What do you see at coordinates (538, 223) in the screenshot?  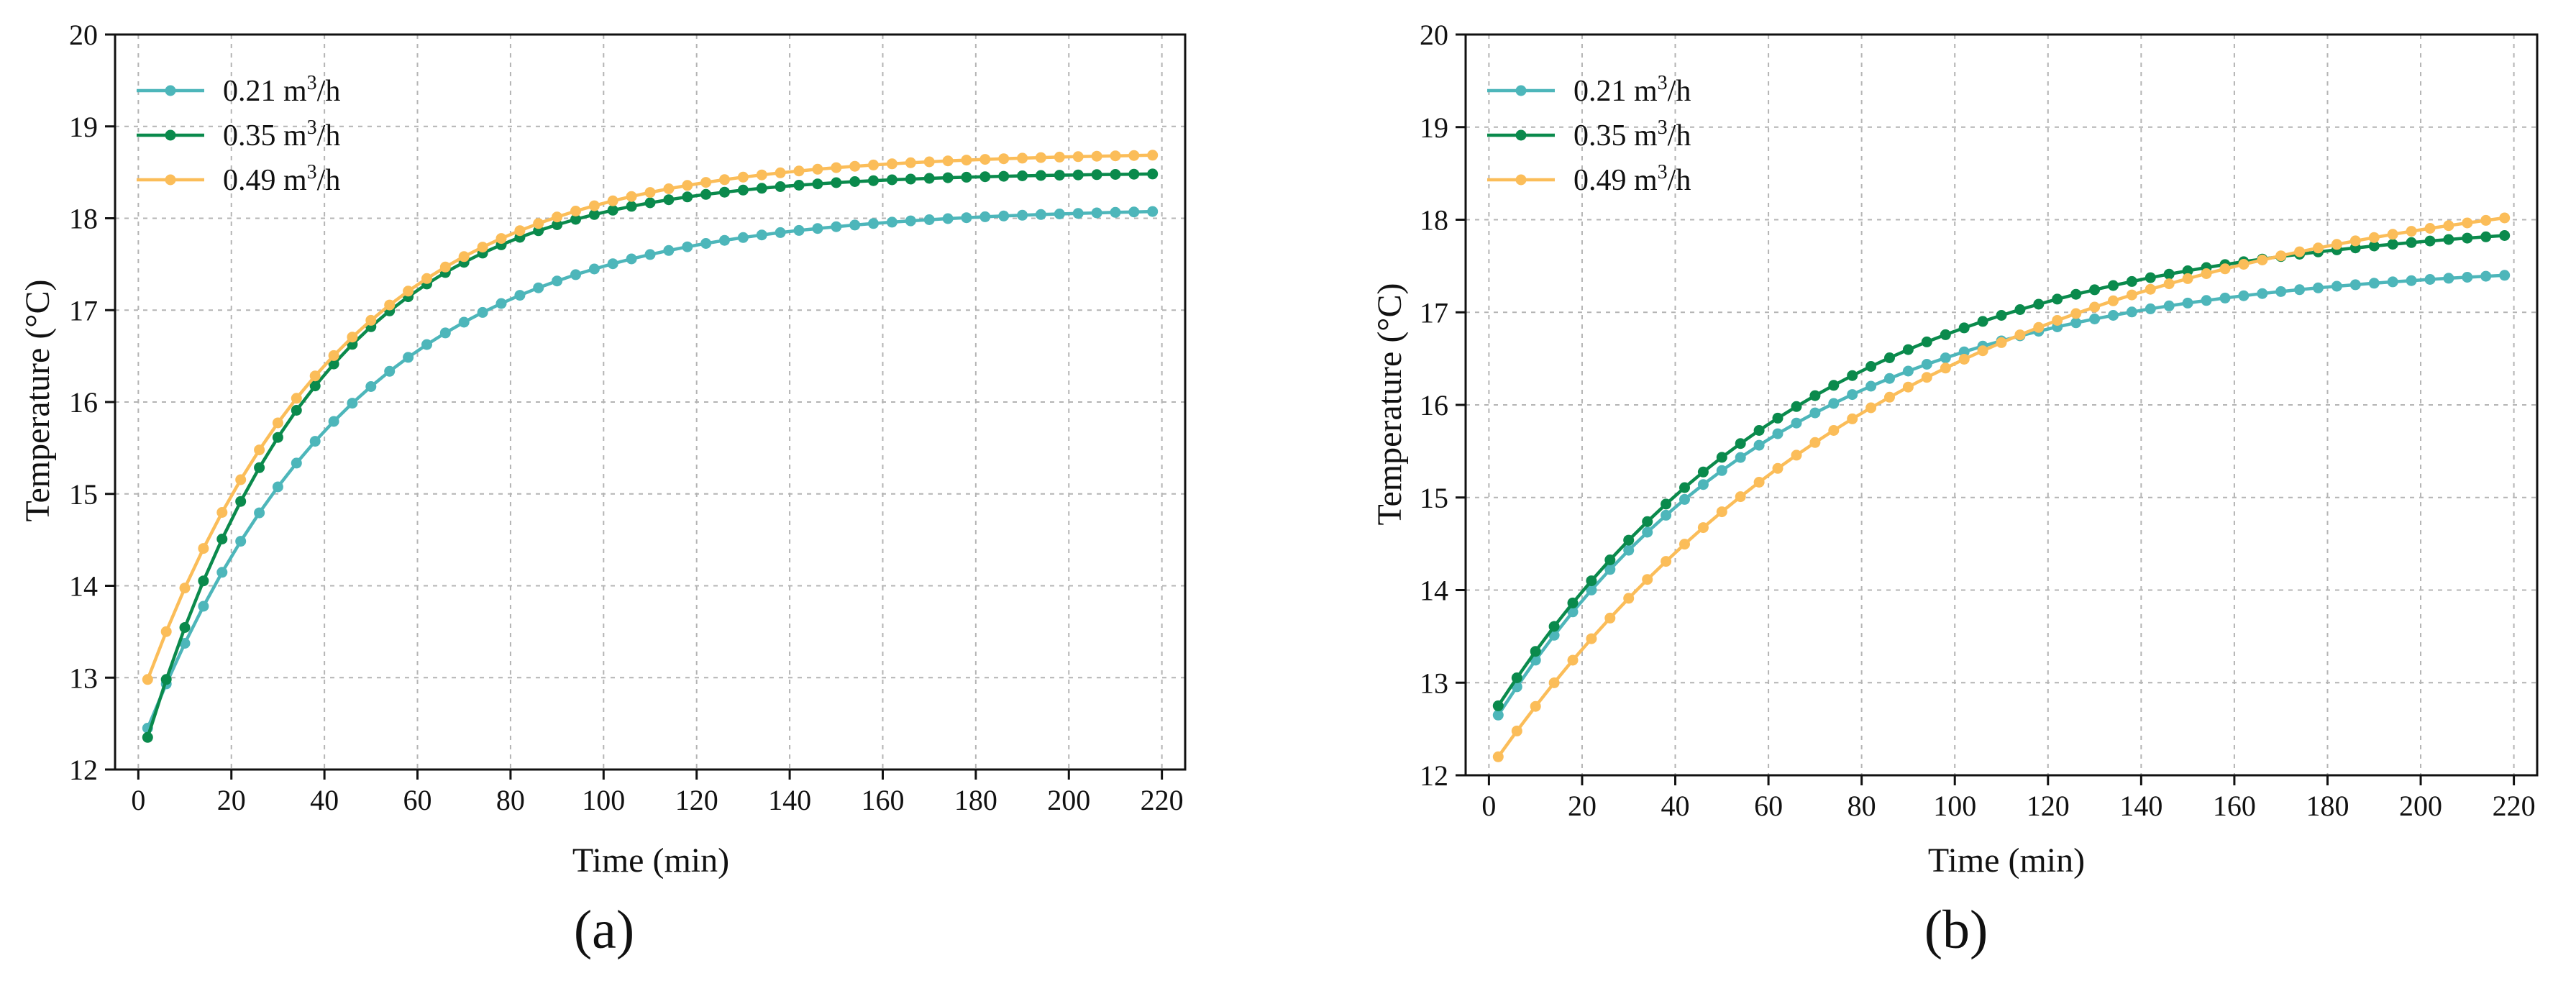 I see `panel-a-data-point-0.49-t86` at bounding box center [538, 223].